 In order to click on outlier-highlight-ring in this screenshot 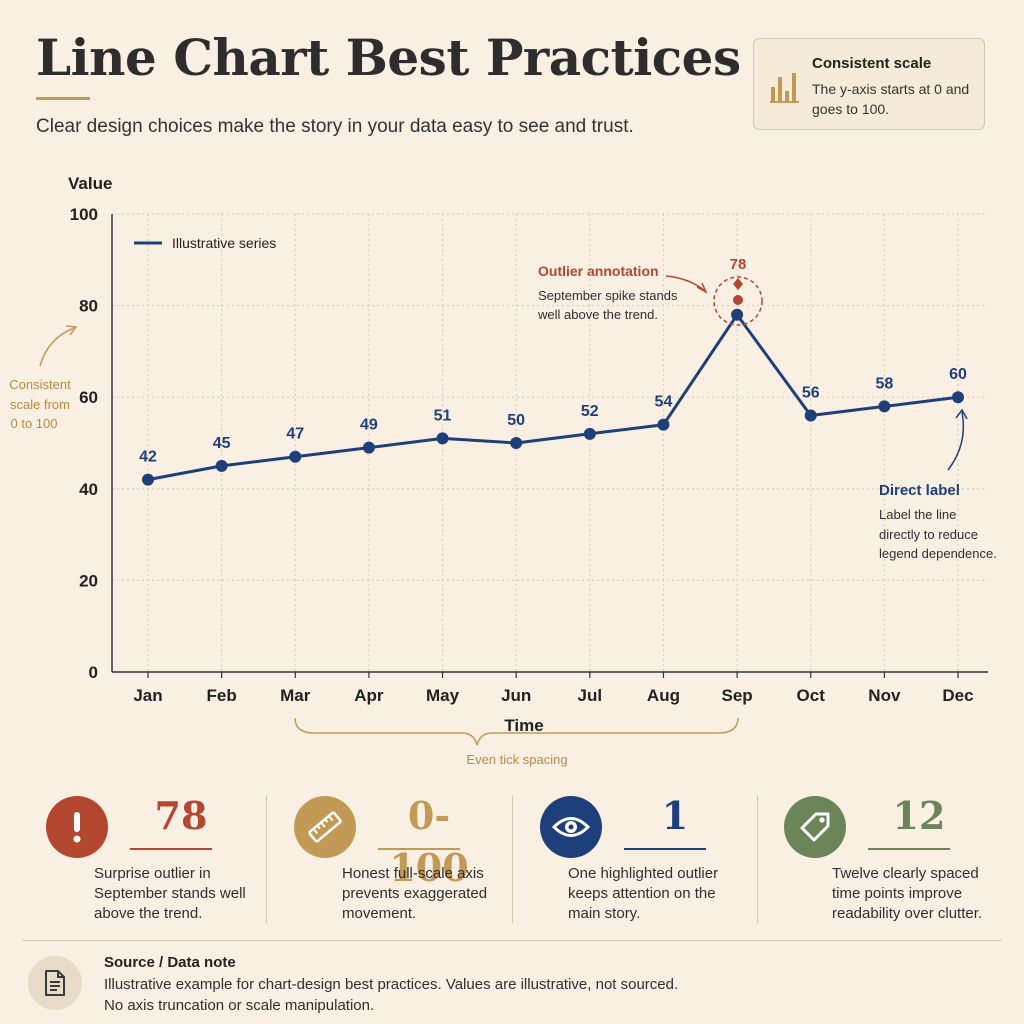, I will do `click(738, 301)`.